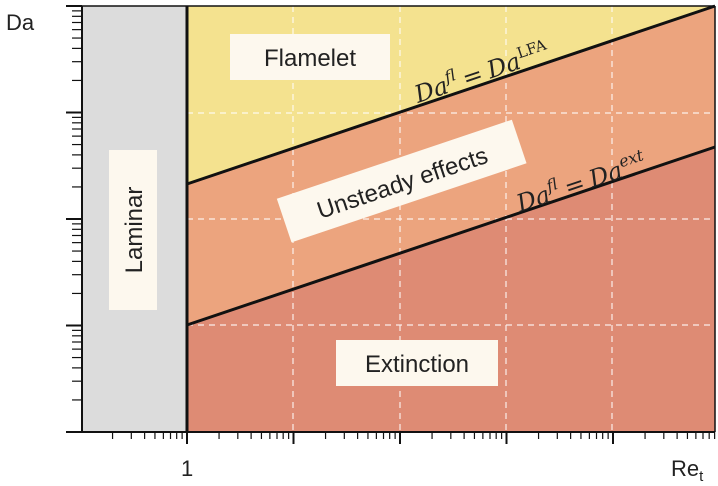 The width and height of the screenshot is (718, 486). I want to click on extinction-label: Extinction, so click(417, 364).